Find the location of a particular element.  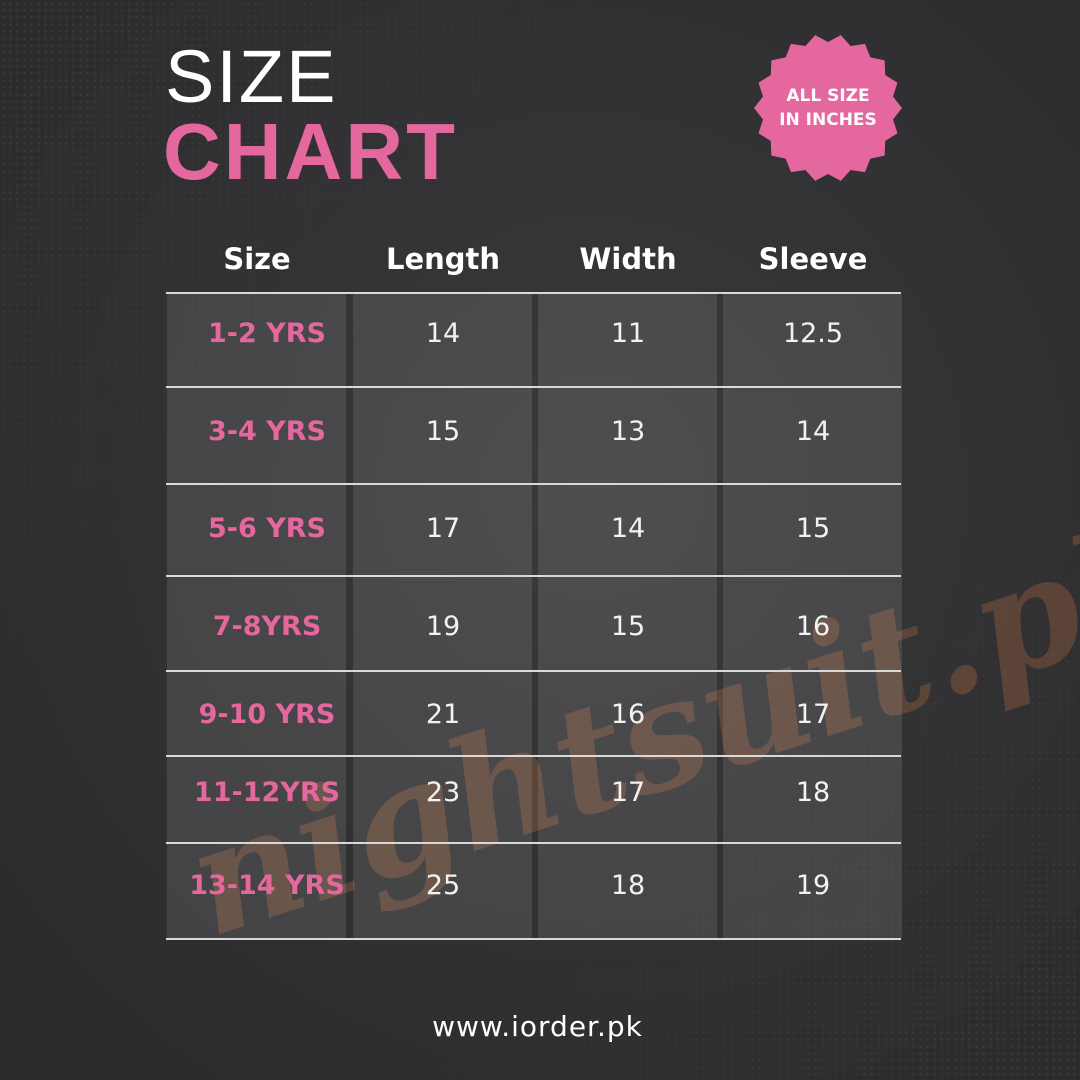

badge-shape is located at coordinates (828, 108).